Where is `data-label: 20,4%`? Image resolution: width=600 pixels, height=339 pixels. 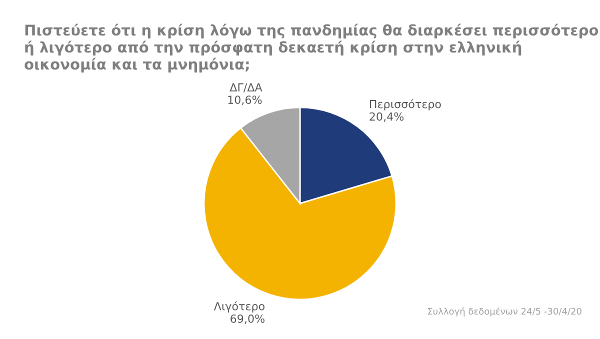 data-label: 20,4% is located at coordinates (387, 117).